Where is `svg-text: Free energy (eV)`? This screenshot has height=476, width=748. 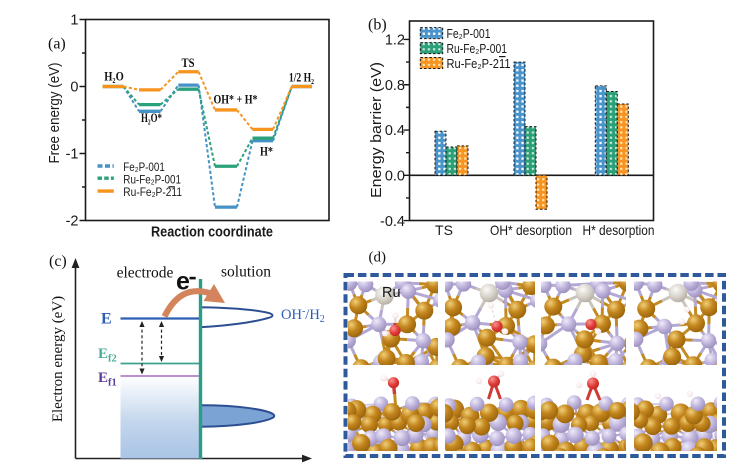 svg-text: Free energy (eV) is located at coordinates (54, 113).